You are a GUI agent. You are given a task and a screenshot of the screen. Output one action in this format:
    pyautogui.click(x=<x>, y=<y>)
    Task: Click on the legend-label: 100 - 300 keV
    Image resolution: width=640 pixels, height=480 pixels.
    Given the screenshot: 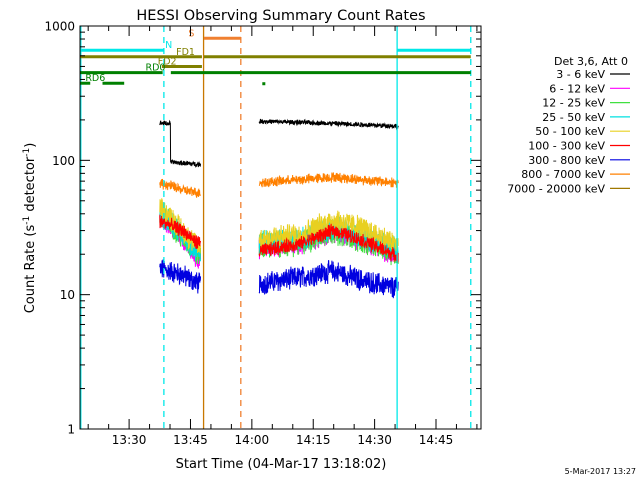 What is the action you would take?
    pyautogui.click(x=566, y=146)
    